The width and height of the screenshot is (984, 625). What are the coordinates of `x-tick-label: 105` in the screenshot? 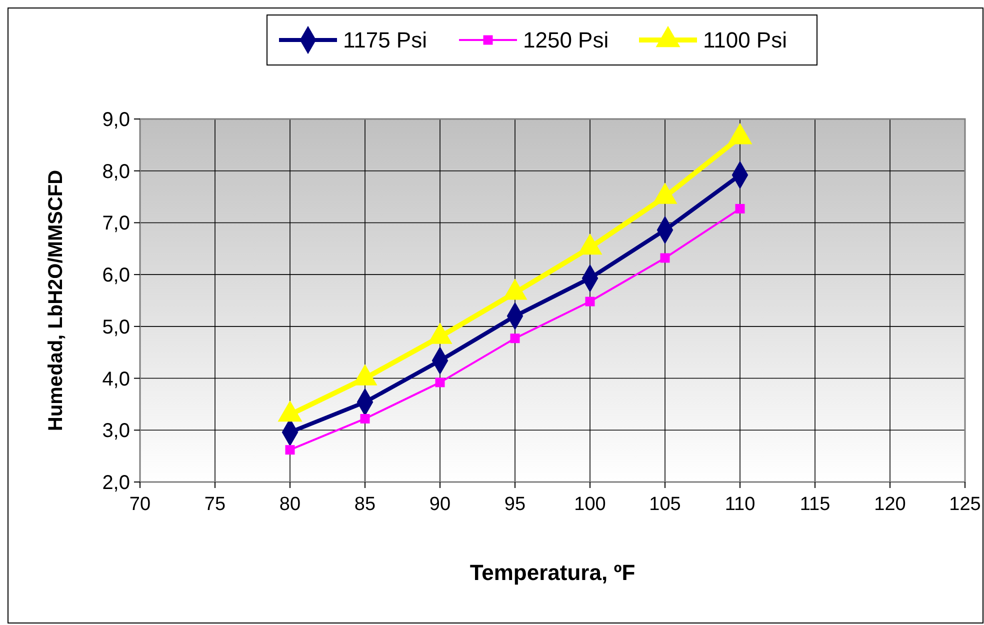 It's located at (665, 504).